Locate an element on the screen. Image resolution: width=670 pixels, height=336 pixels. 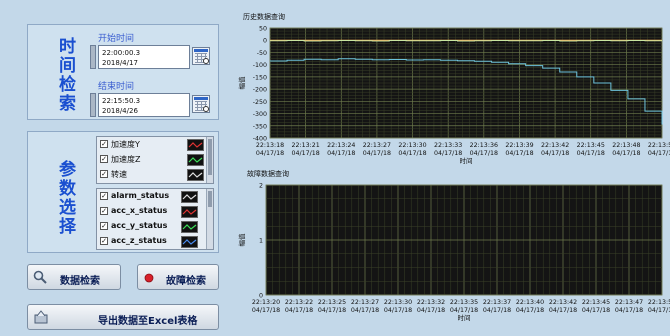
y-tick-label: 0 is located at coordinates (261, 296).